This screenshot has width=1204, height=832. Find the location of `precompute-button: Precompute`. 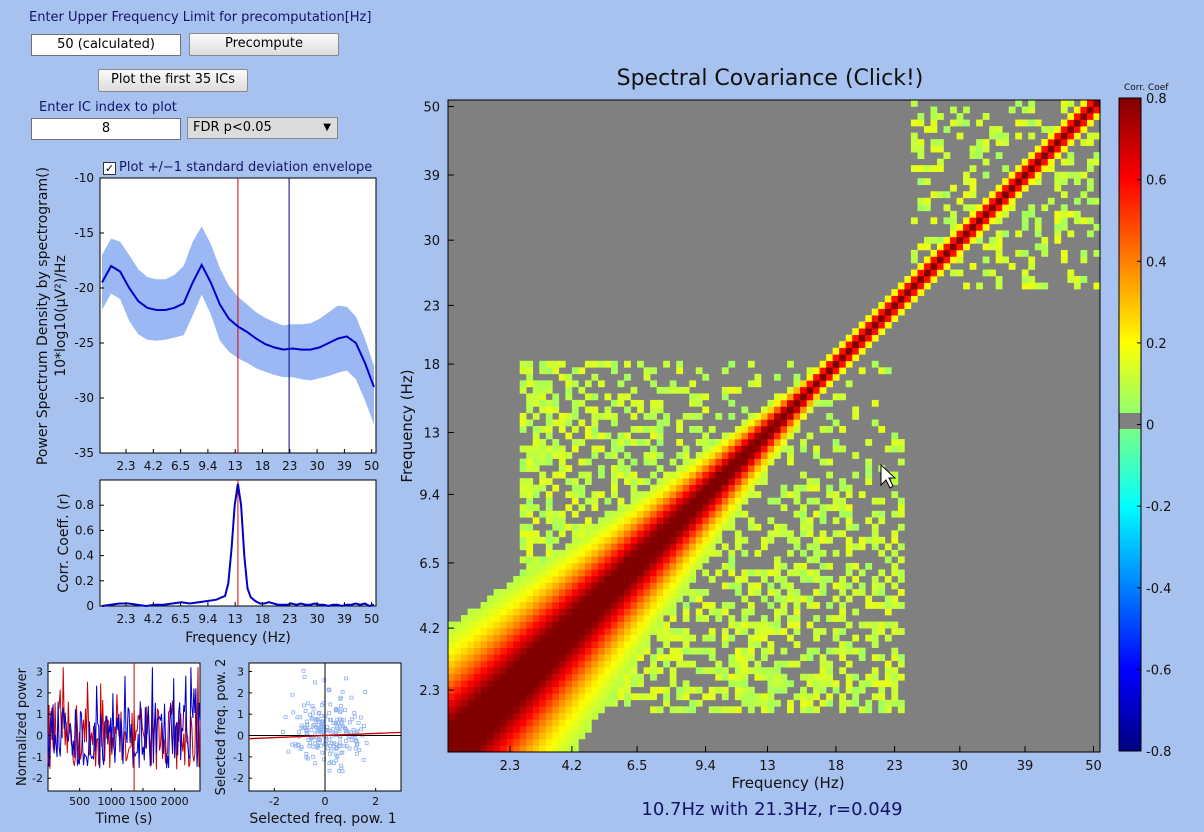

precompute-button: Precompute is located at coordinates (264, 44).